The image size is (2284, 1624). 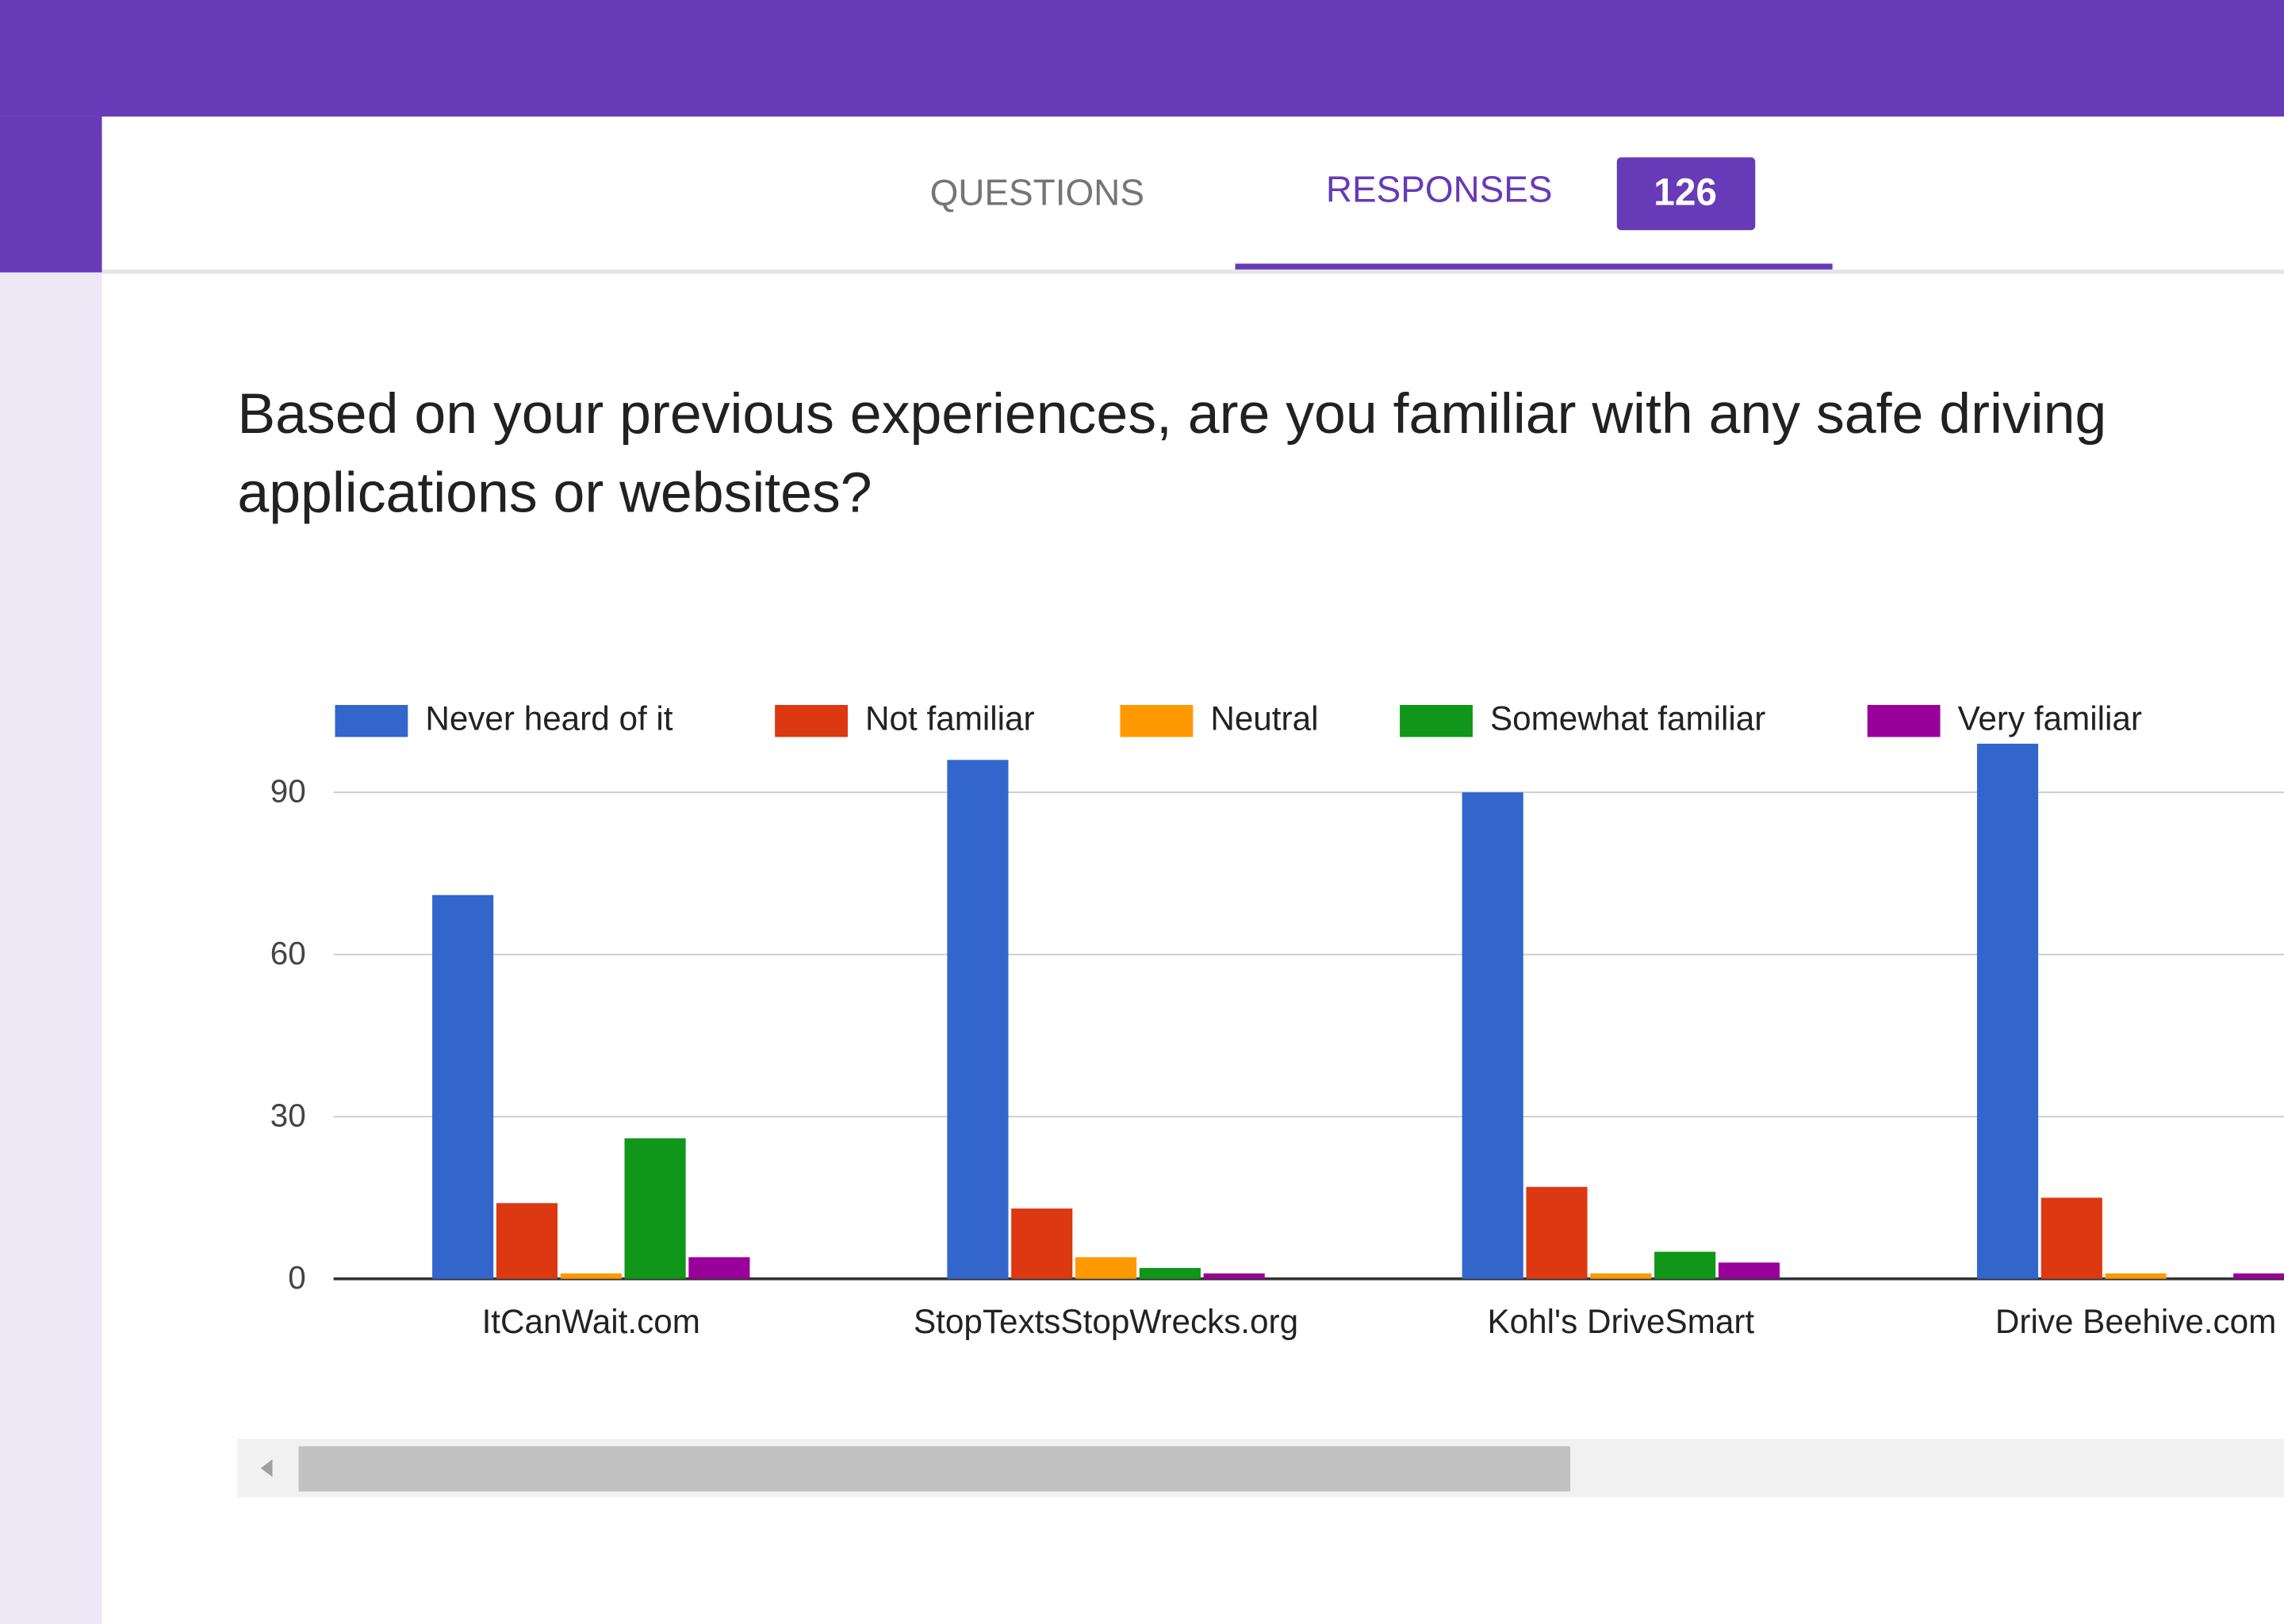 I want to click on question-title: applications or websites?, so click(x=554, y=493).